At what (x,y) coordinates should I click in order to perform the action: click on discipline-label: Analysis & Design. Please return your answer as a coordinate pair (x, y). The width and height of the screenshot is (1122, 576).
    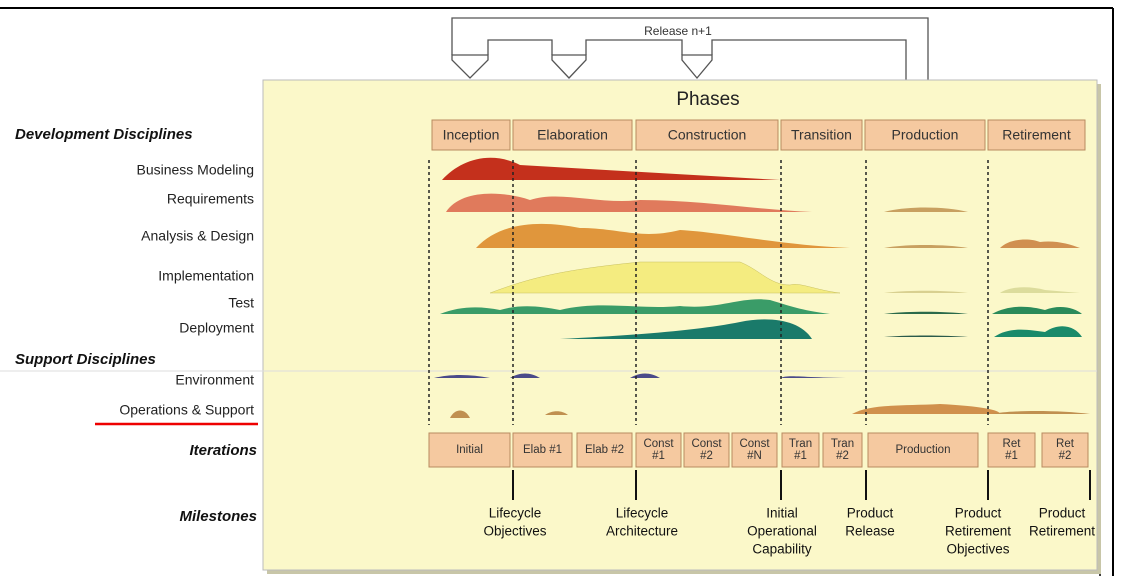
    Looking at the image, I should click on (197, 236).